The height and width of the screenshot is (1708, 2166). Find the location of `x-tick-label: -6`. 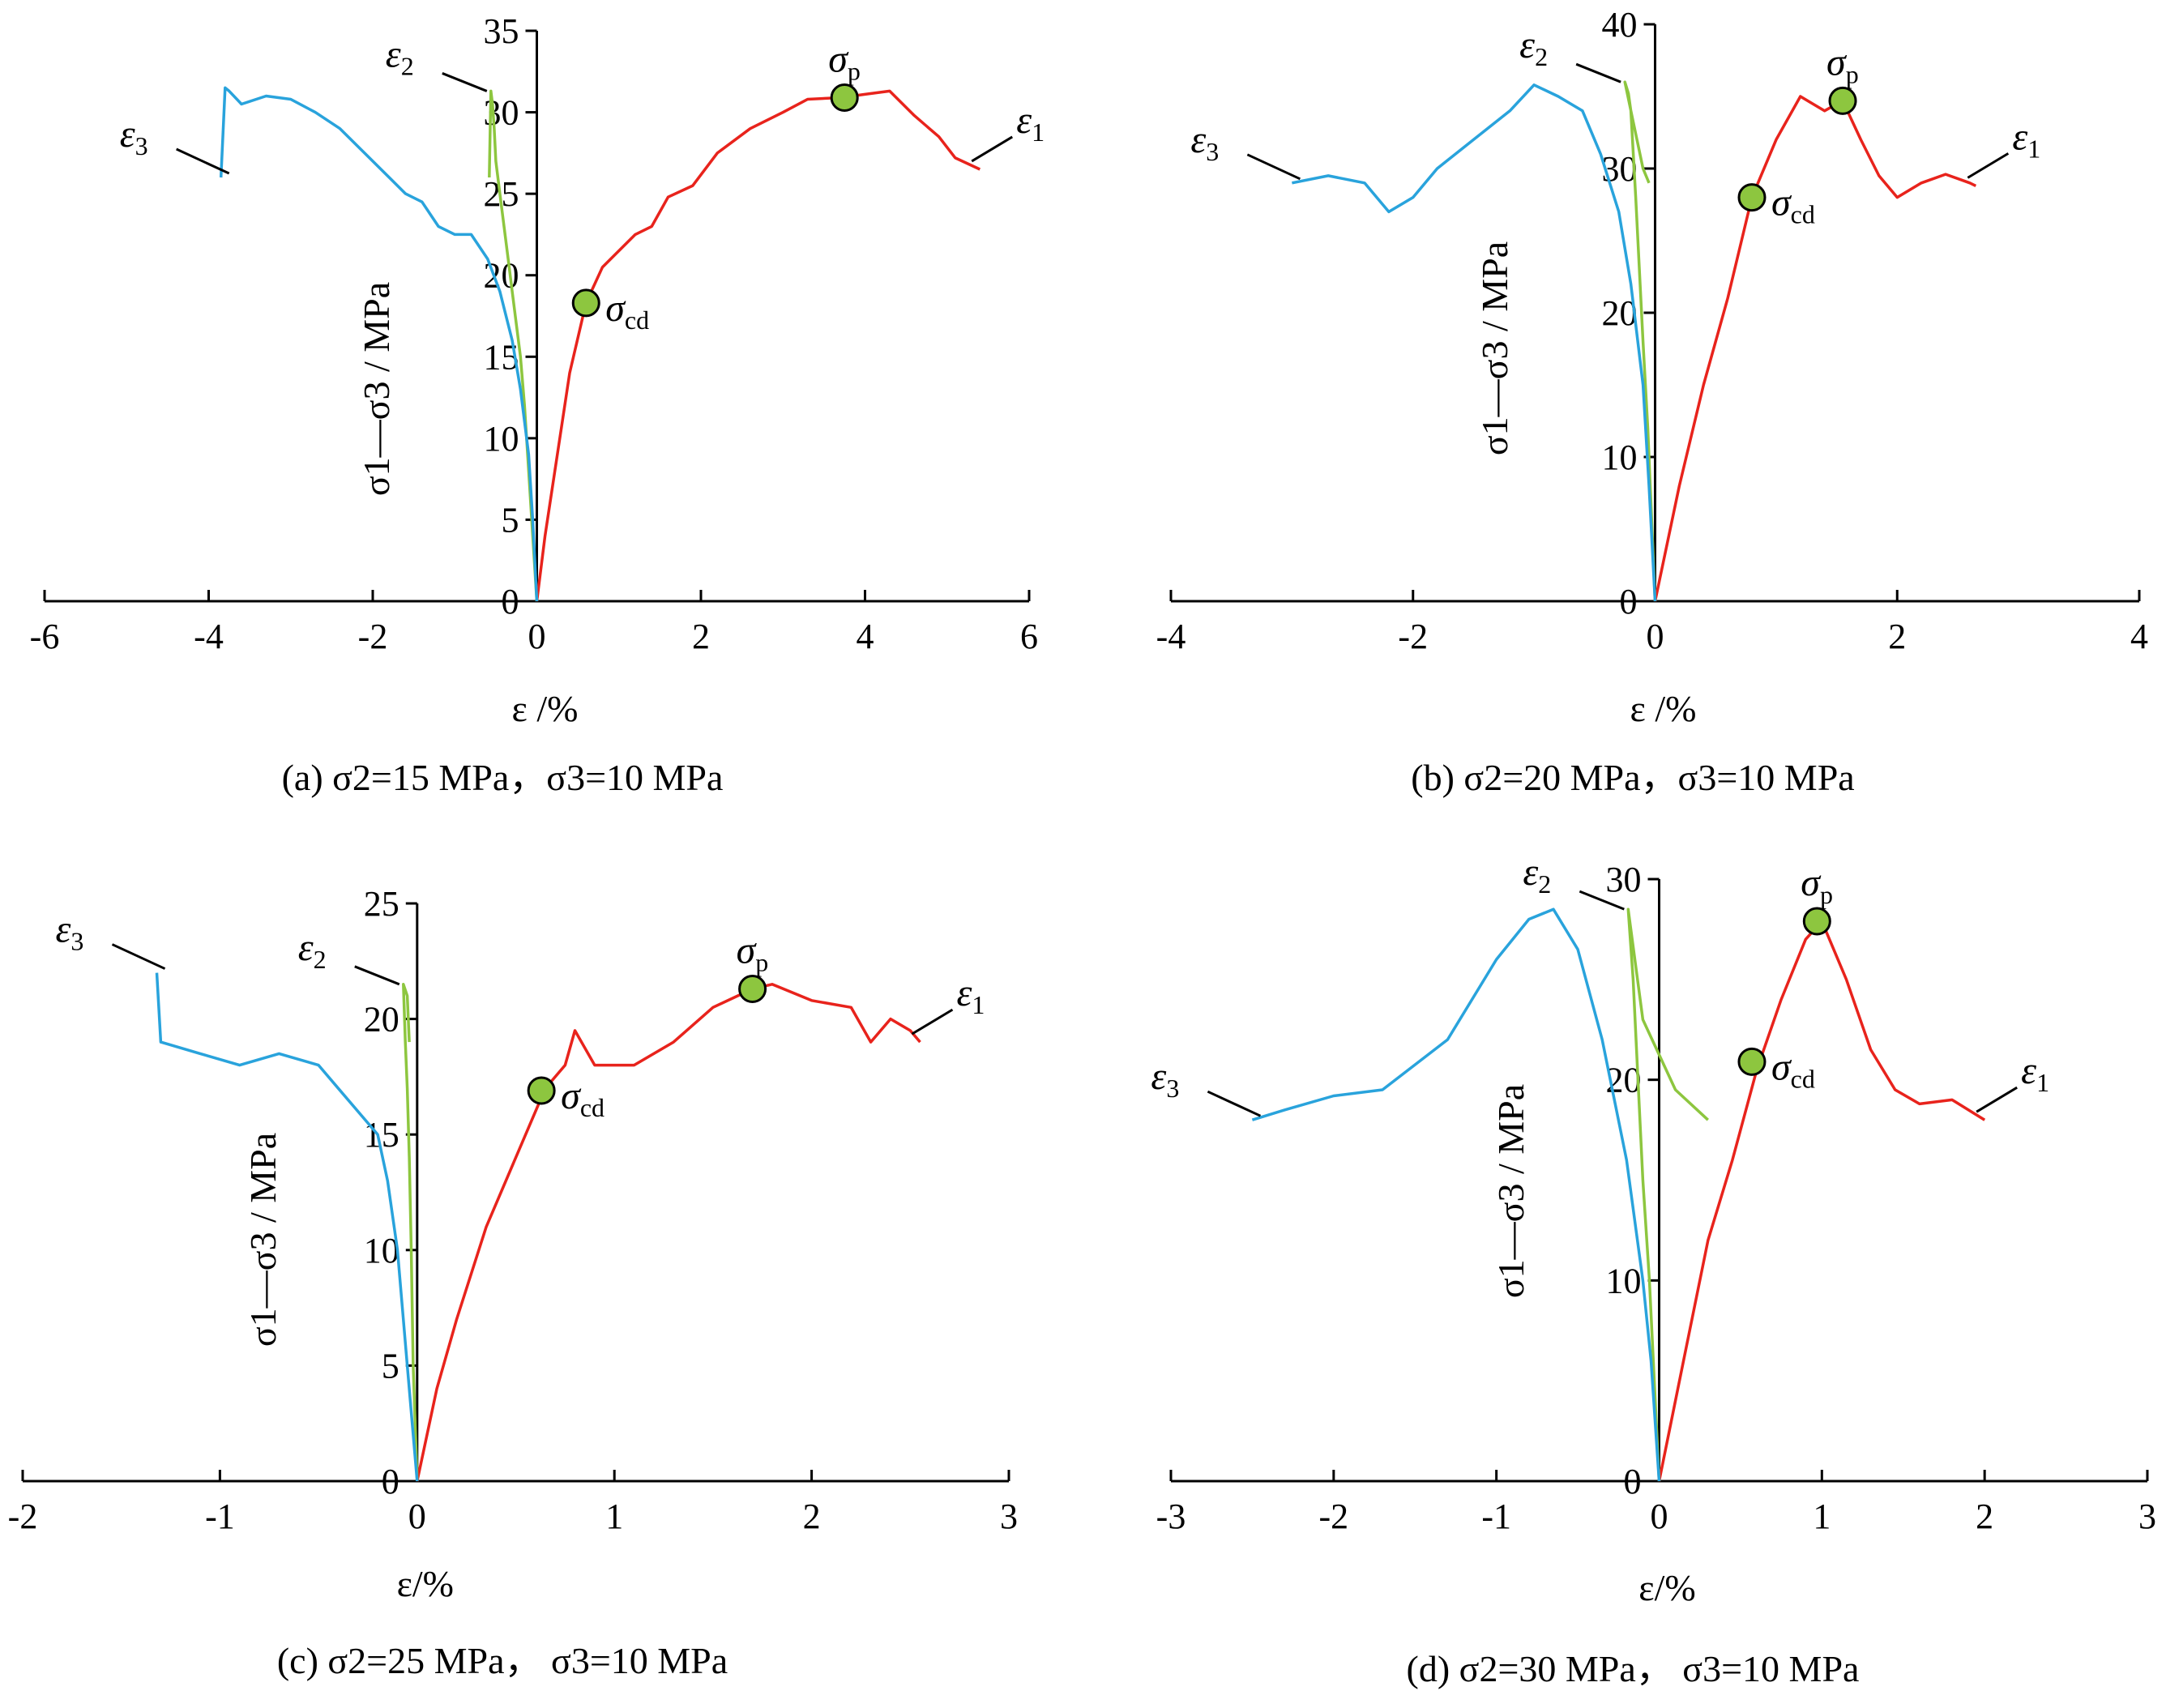

x-tick-label: -6 is located at coordinates (45, 637).